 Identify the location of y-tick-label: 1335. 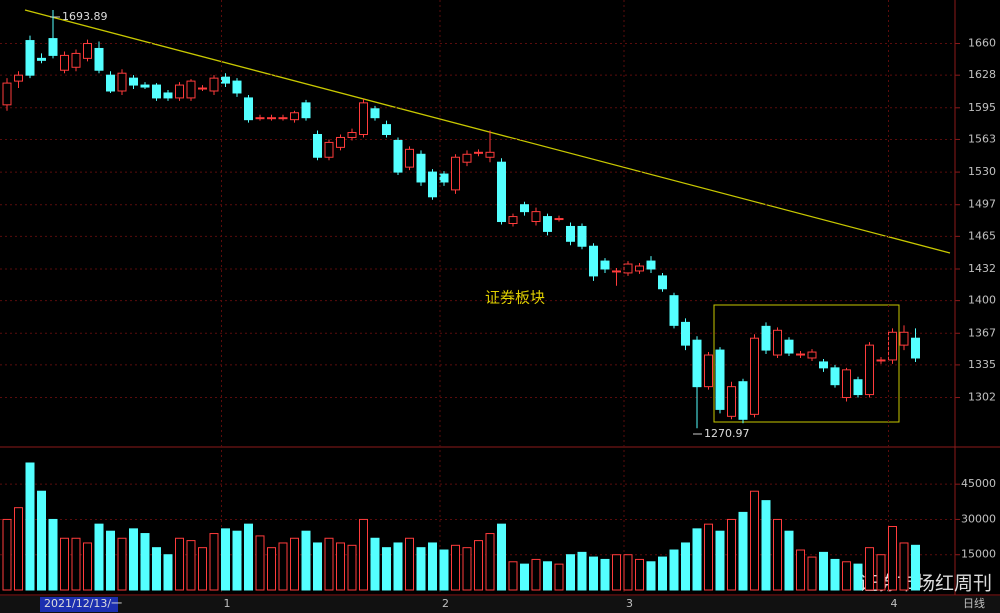
(982, 364).